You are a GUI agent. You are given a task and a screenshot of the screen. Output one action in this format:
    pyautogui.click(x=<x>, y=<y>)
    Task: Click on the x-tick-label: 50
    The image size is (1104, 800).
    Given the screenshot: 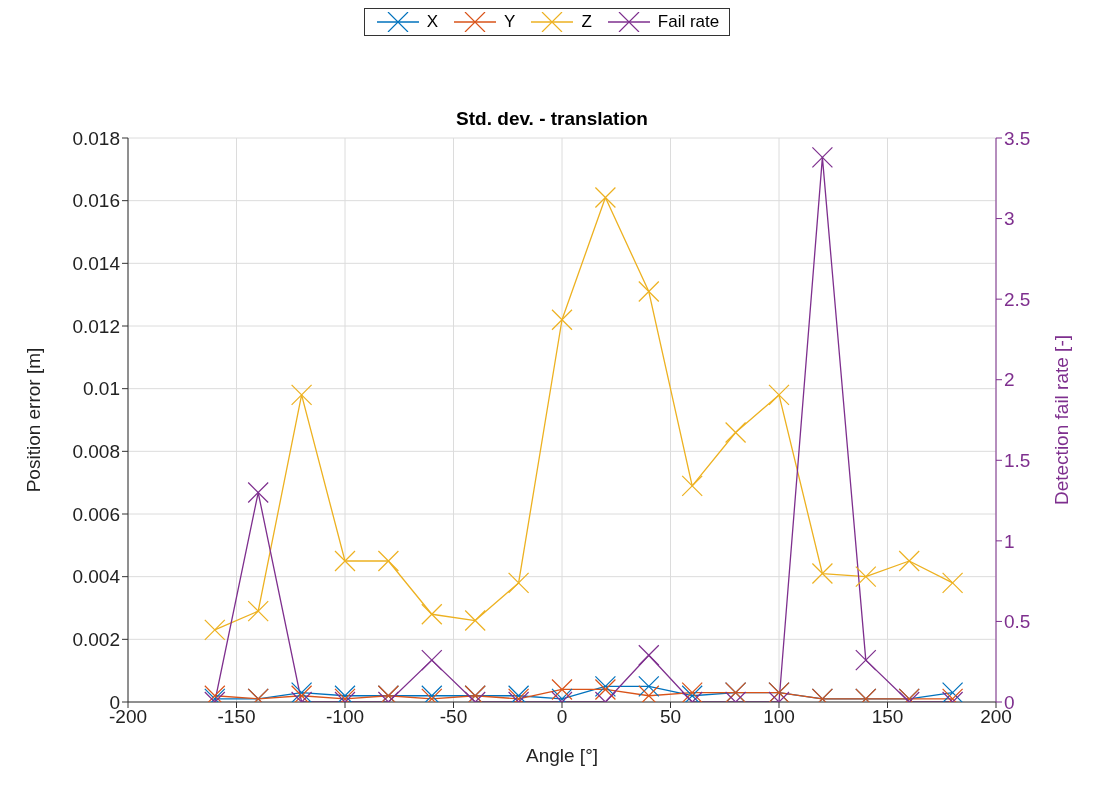 What is the action you would take?
    pyautogui.click(x=670, y=717)
    